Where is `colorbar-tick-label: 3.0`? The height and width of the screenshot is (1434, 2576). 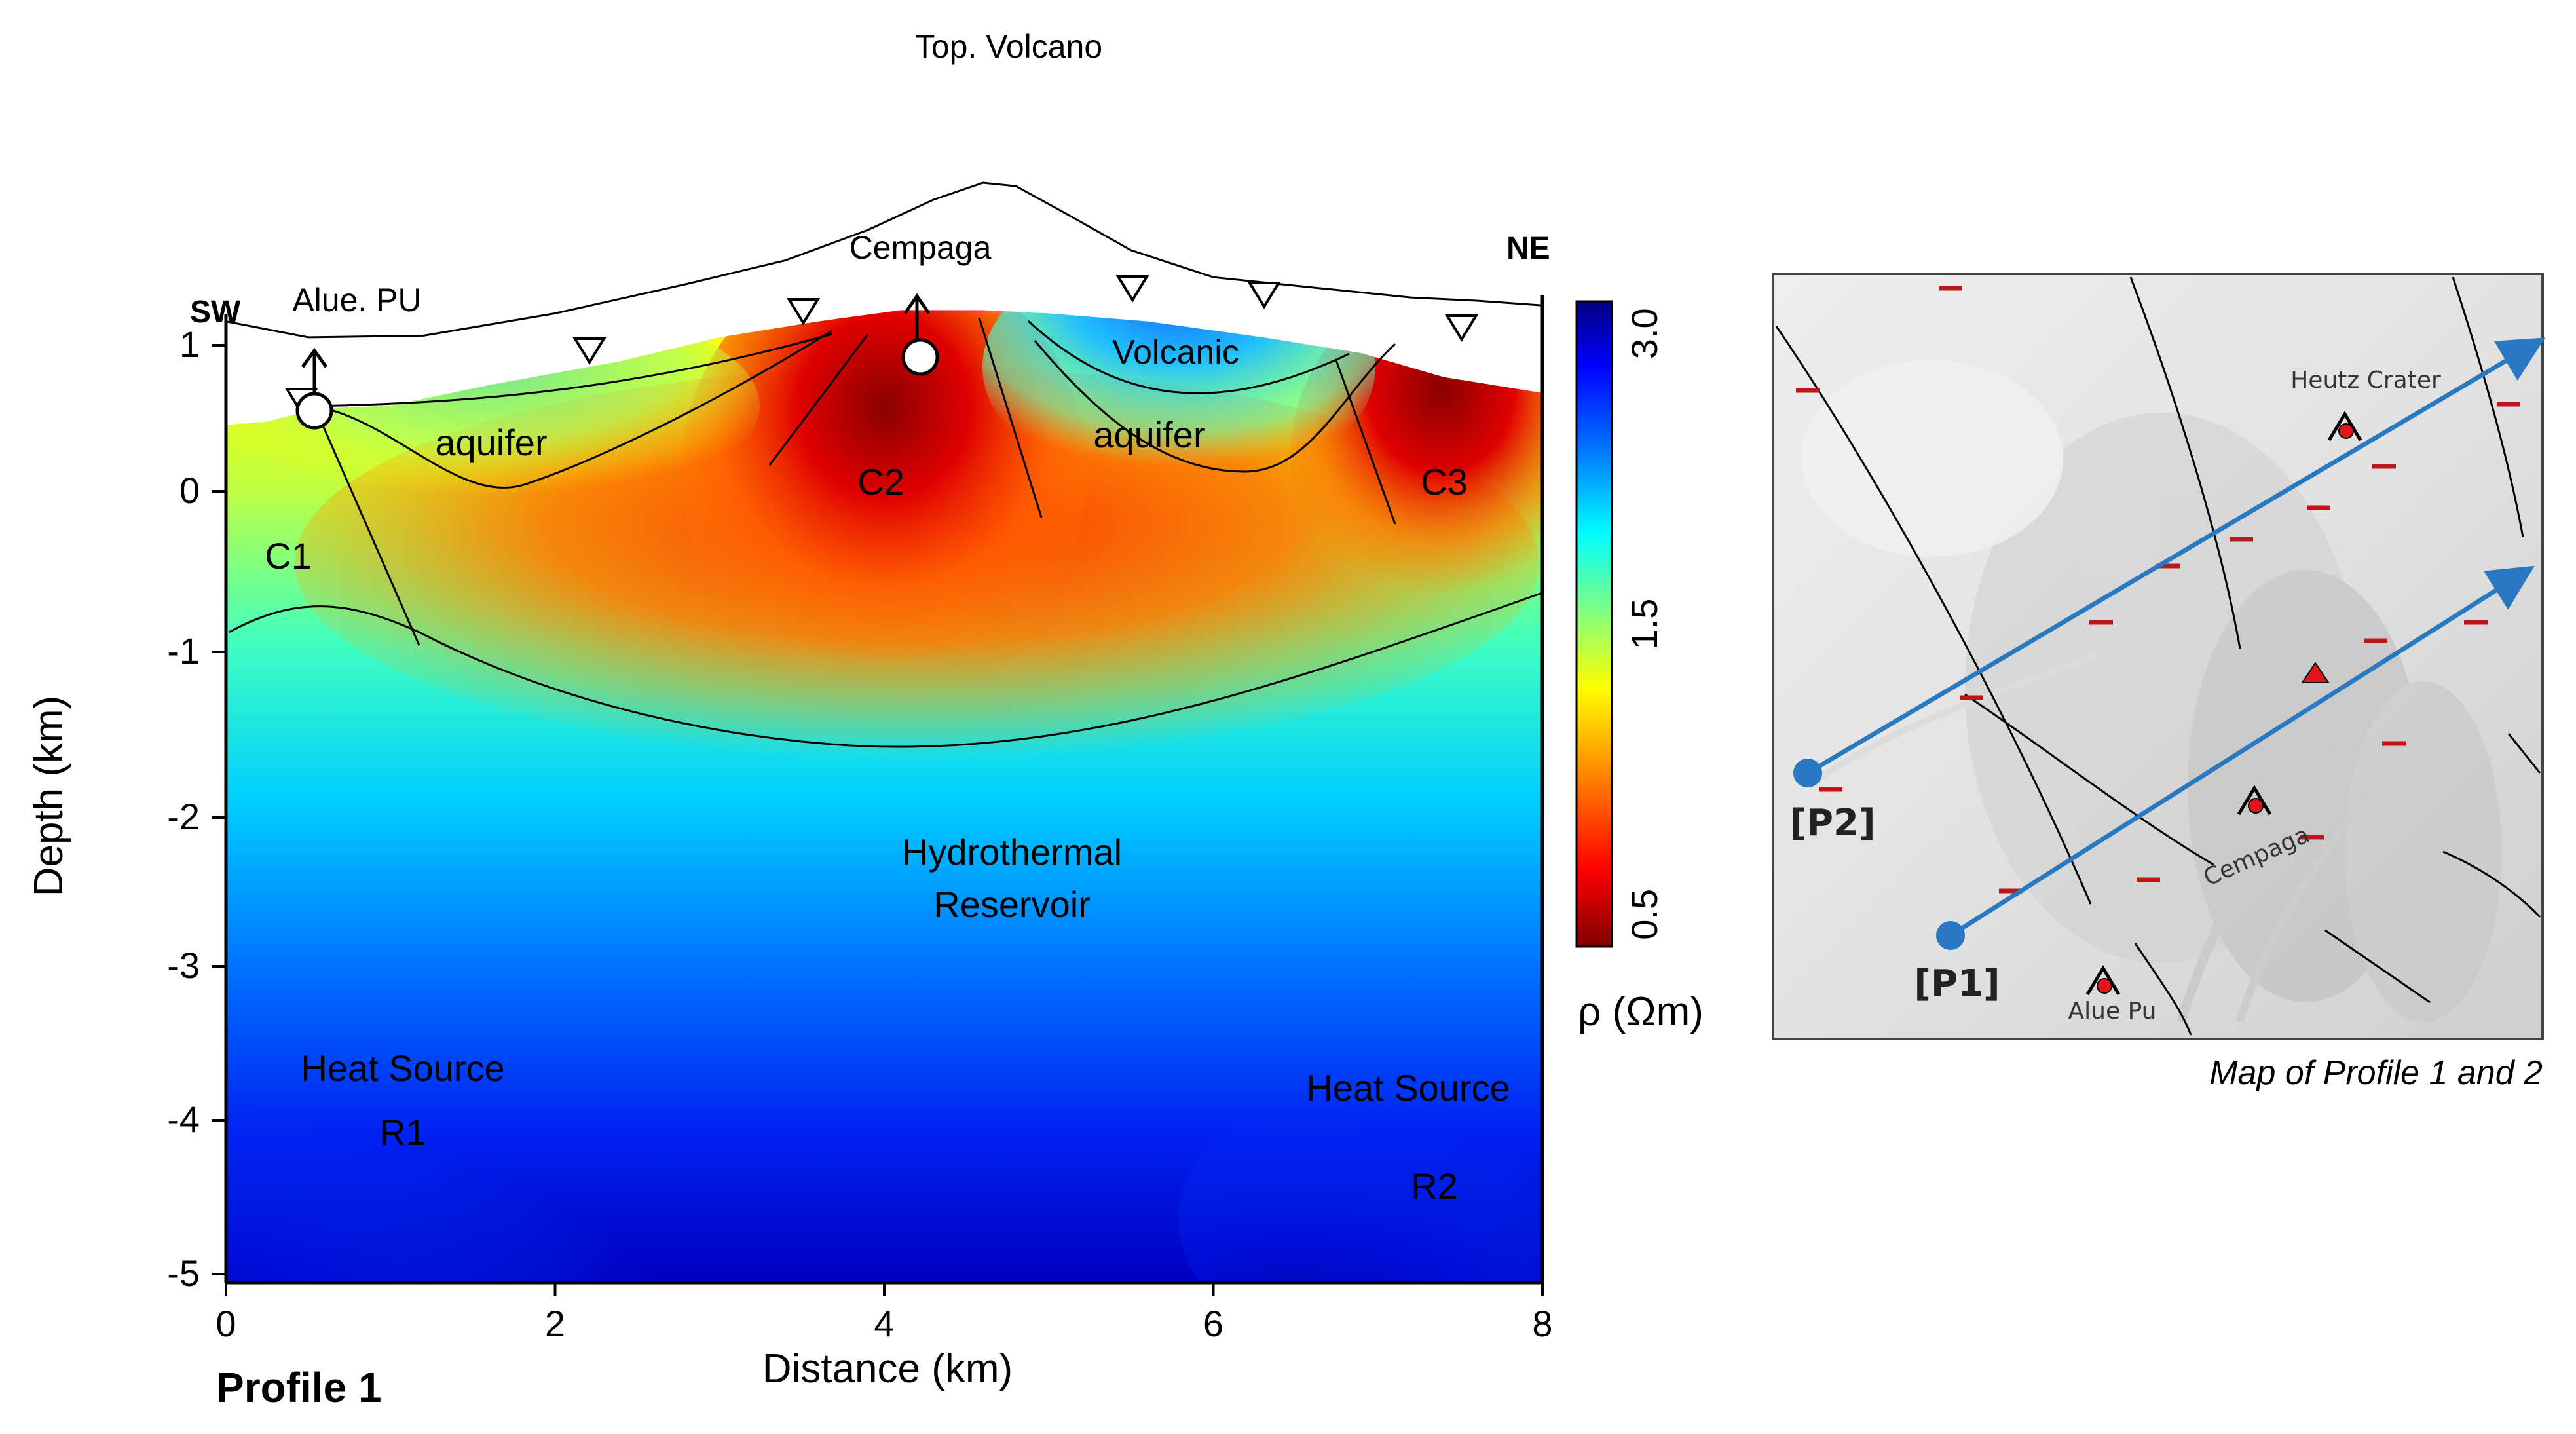 colorbar-tick-label: 3.0 is located at coordinates (1644, 334).